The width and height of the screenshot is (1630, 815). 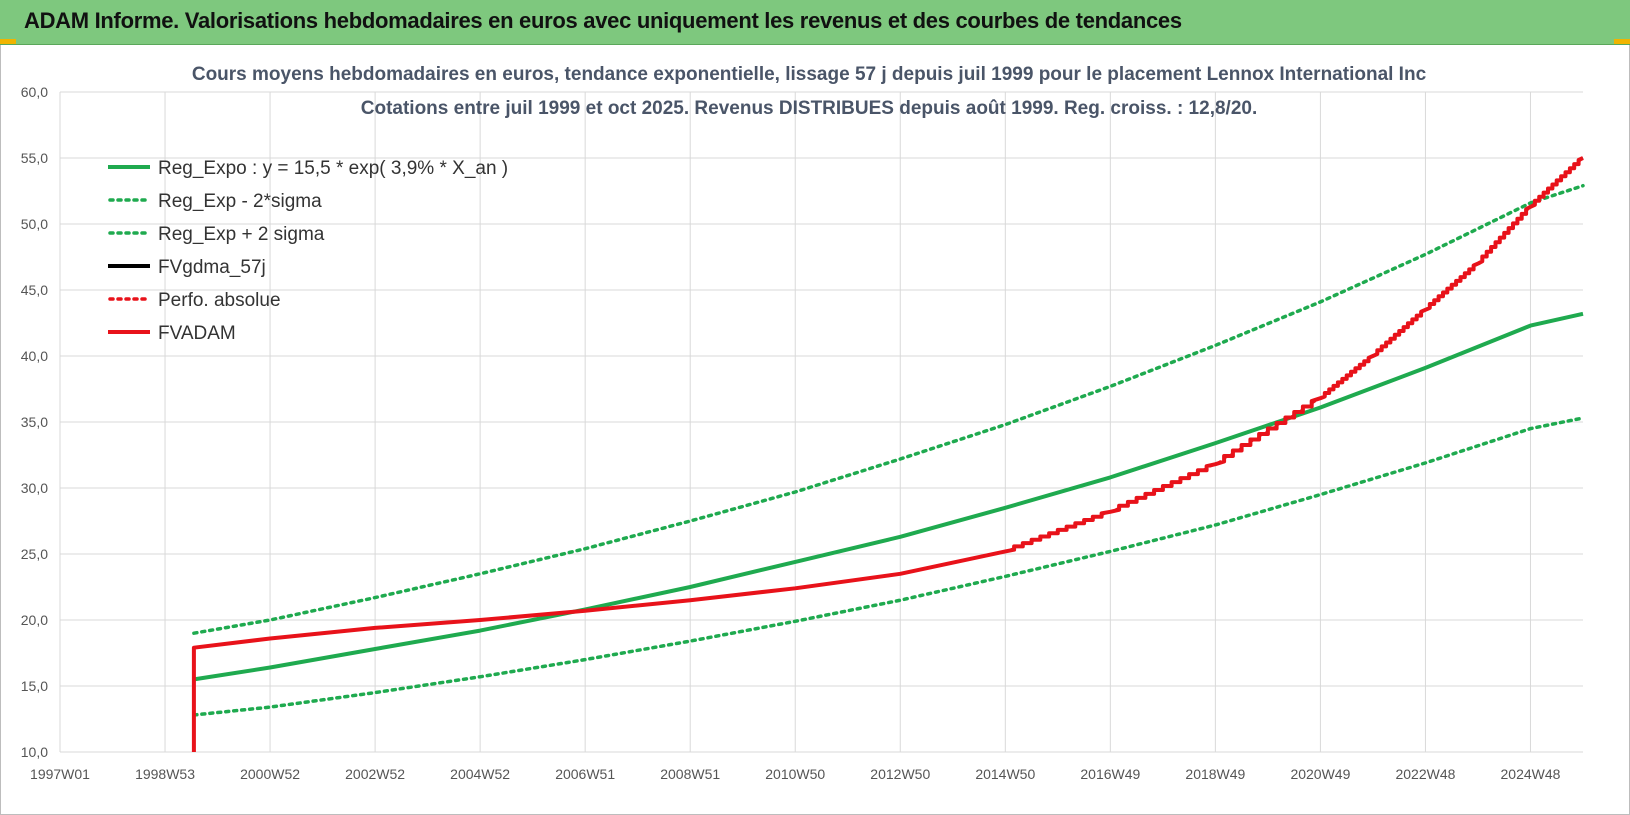 What do you see at coordinates (585, 774) in the screenshot?
I see `x-tick-label: 2006W51` at bounding box center [585, 774].